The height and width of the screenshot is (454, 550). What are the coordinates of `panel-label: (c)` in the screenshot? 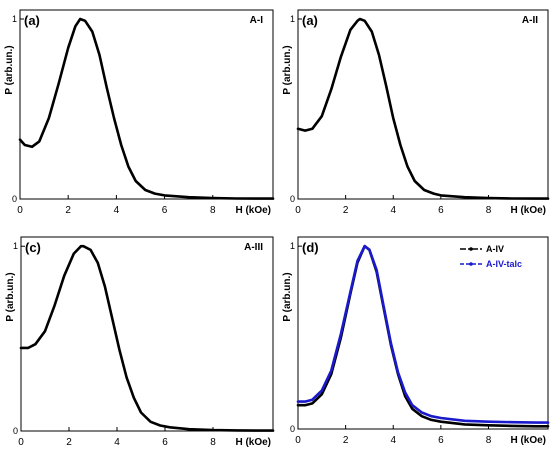 It's located at (33, 247).